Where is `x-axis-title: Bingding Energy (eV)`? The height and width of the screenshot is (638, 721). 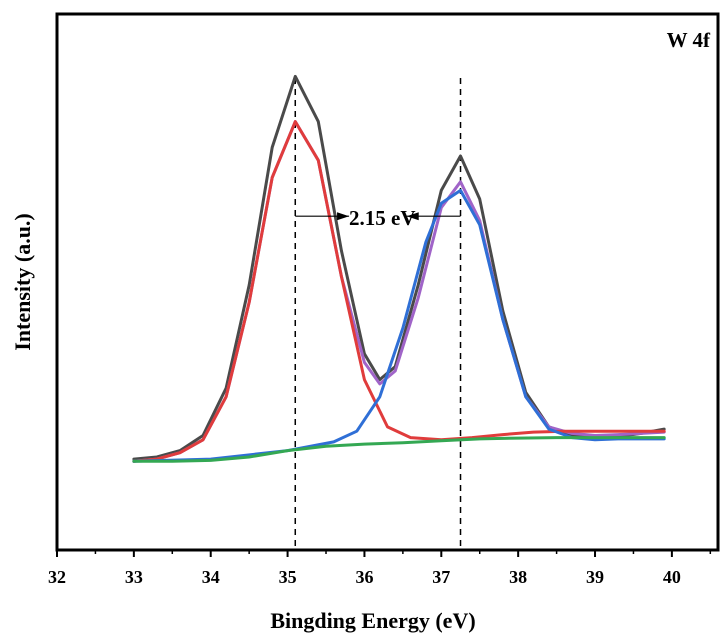 x-axis-title: Bingding Energy (eV) is located at coordinates (372, 620).